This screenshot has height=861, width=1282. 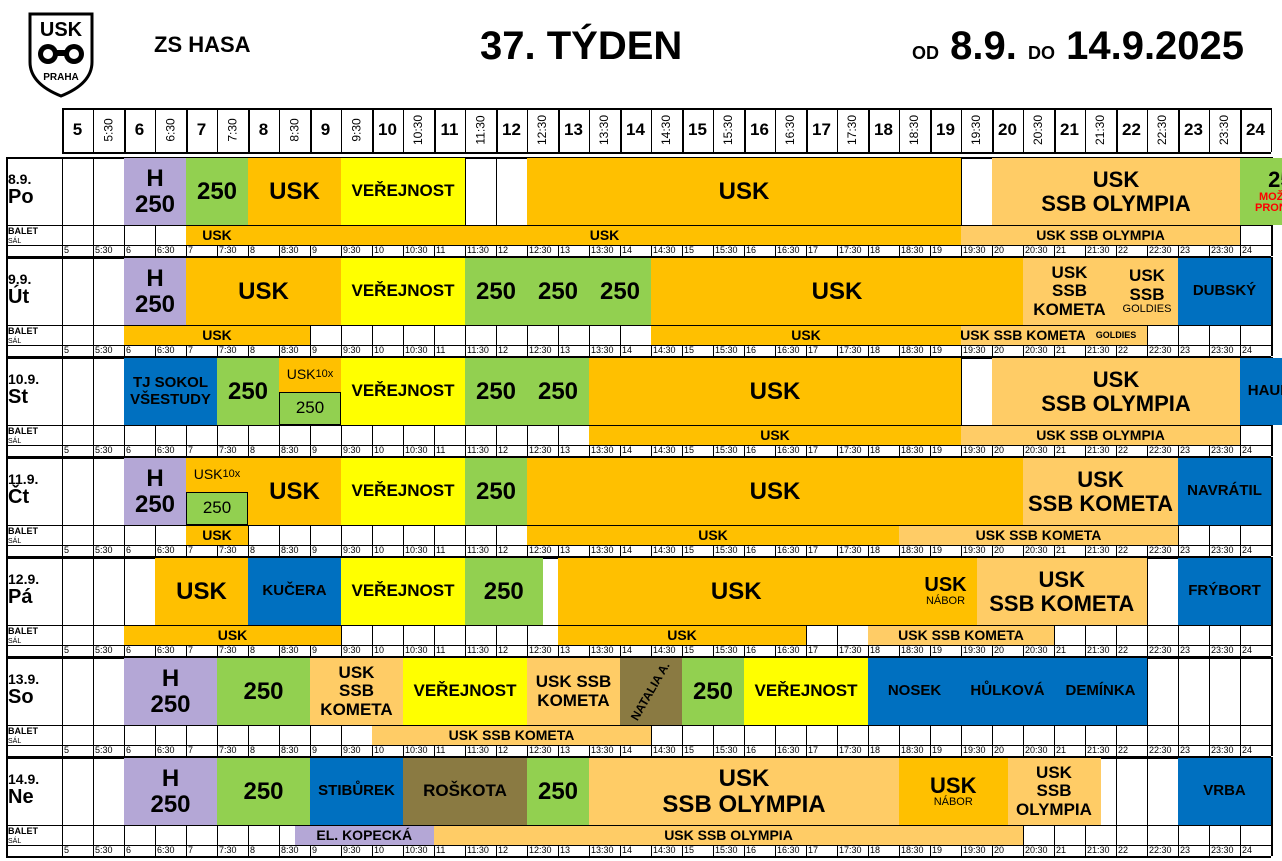 I want to click on booking-label: USK, so click(x=1100, y=479).